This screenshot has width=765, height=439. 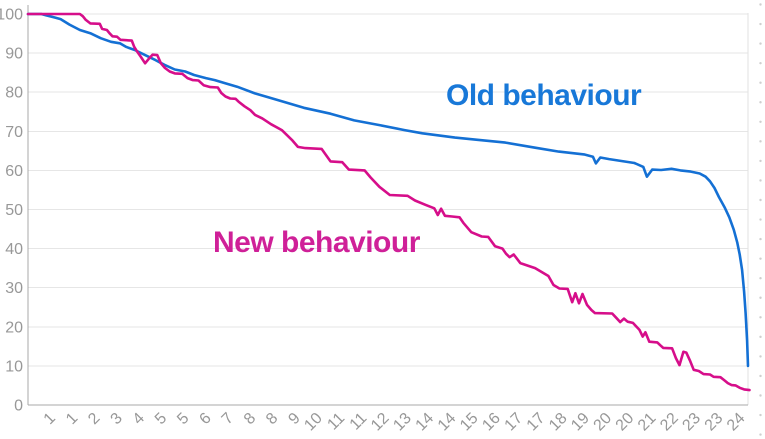 What do you see at coordinates (469, 422) in the screenshot?
I see `x-tick-label: 15` at bounding box center [469, 422].